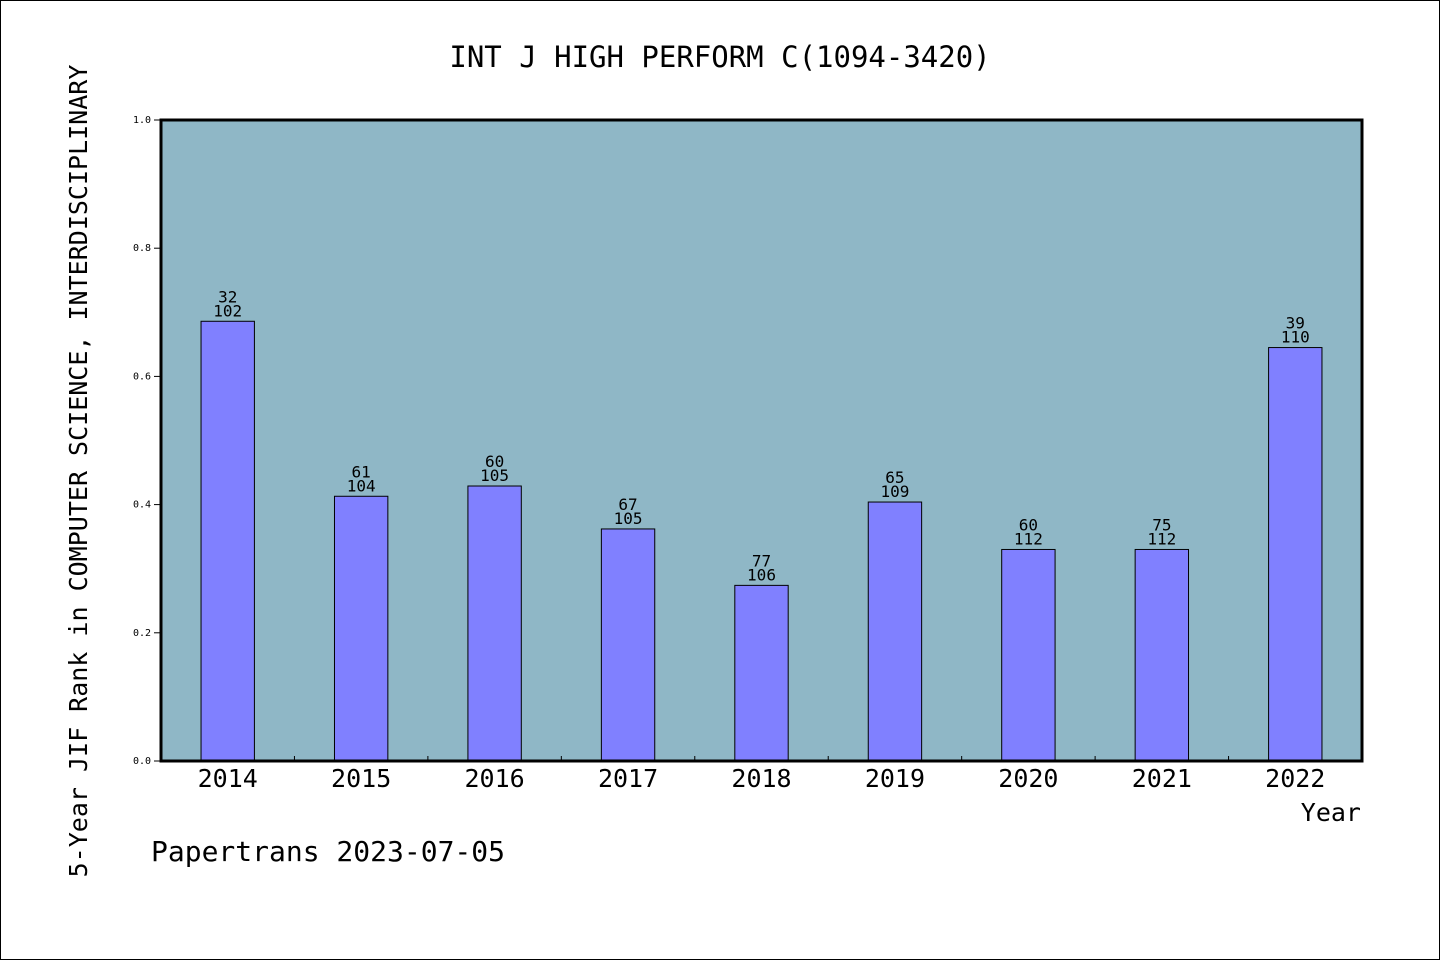 This screenshot has height=960, width=1440. What do you see at coordinates (761, 560) in the screenshot?
I see `rank-label: 77` at bounding box center [761, 560].